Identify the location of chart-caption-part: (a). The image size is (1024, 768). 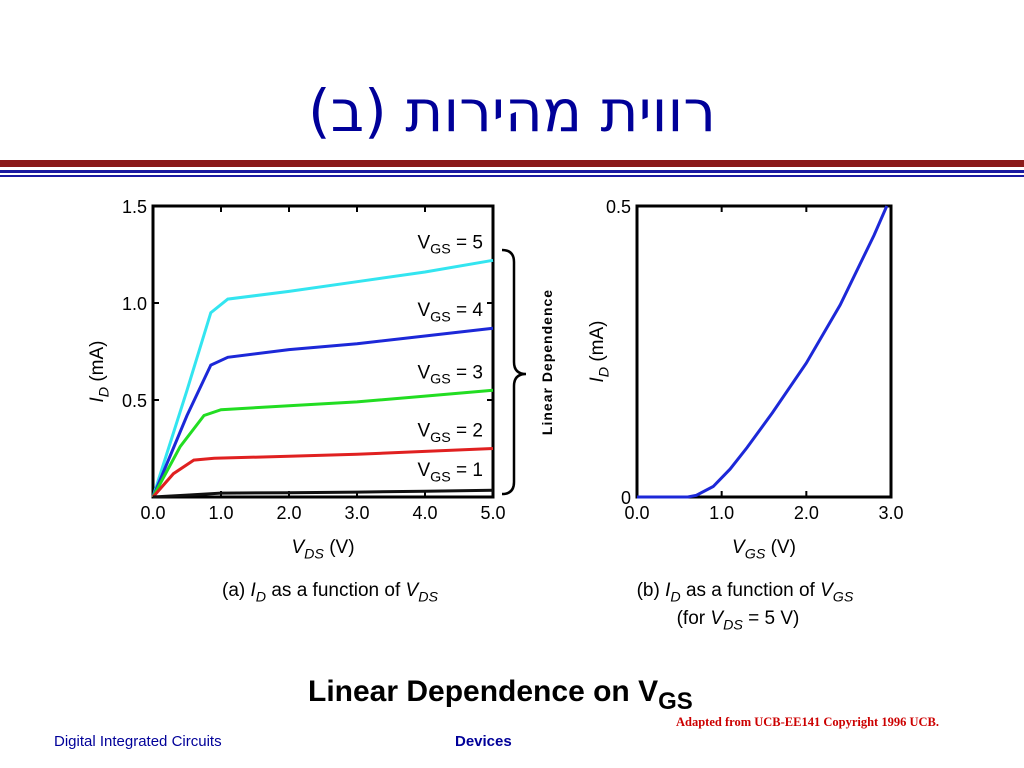
(236, 590).